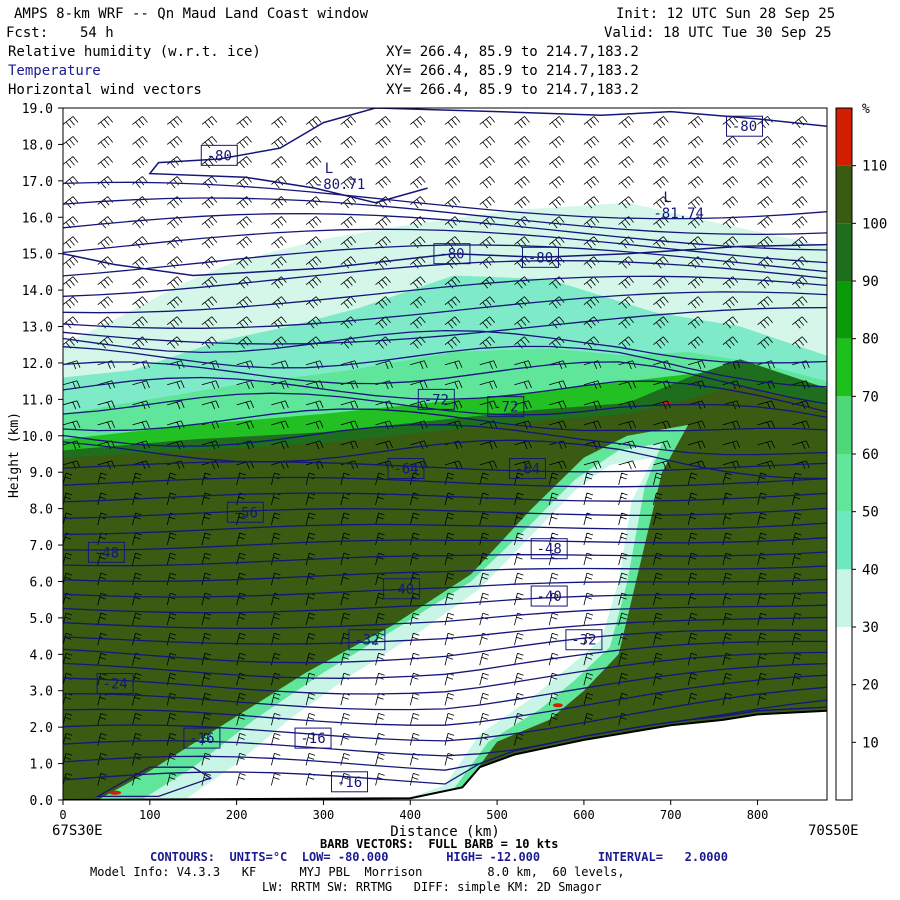 The image size is (900, 900). Describe the element at coordinates (671, 815) in the screenshot. I see `x-tick-label: 700` at that location.